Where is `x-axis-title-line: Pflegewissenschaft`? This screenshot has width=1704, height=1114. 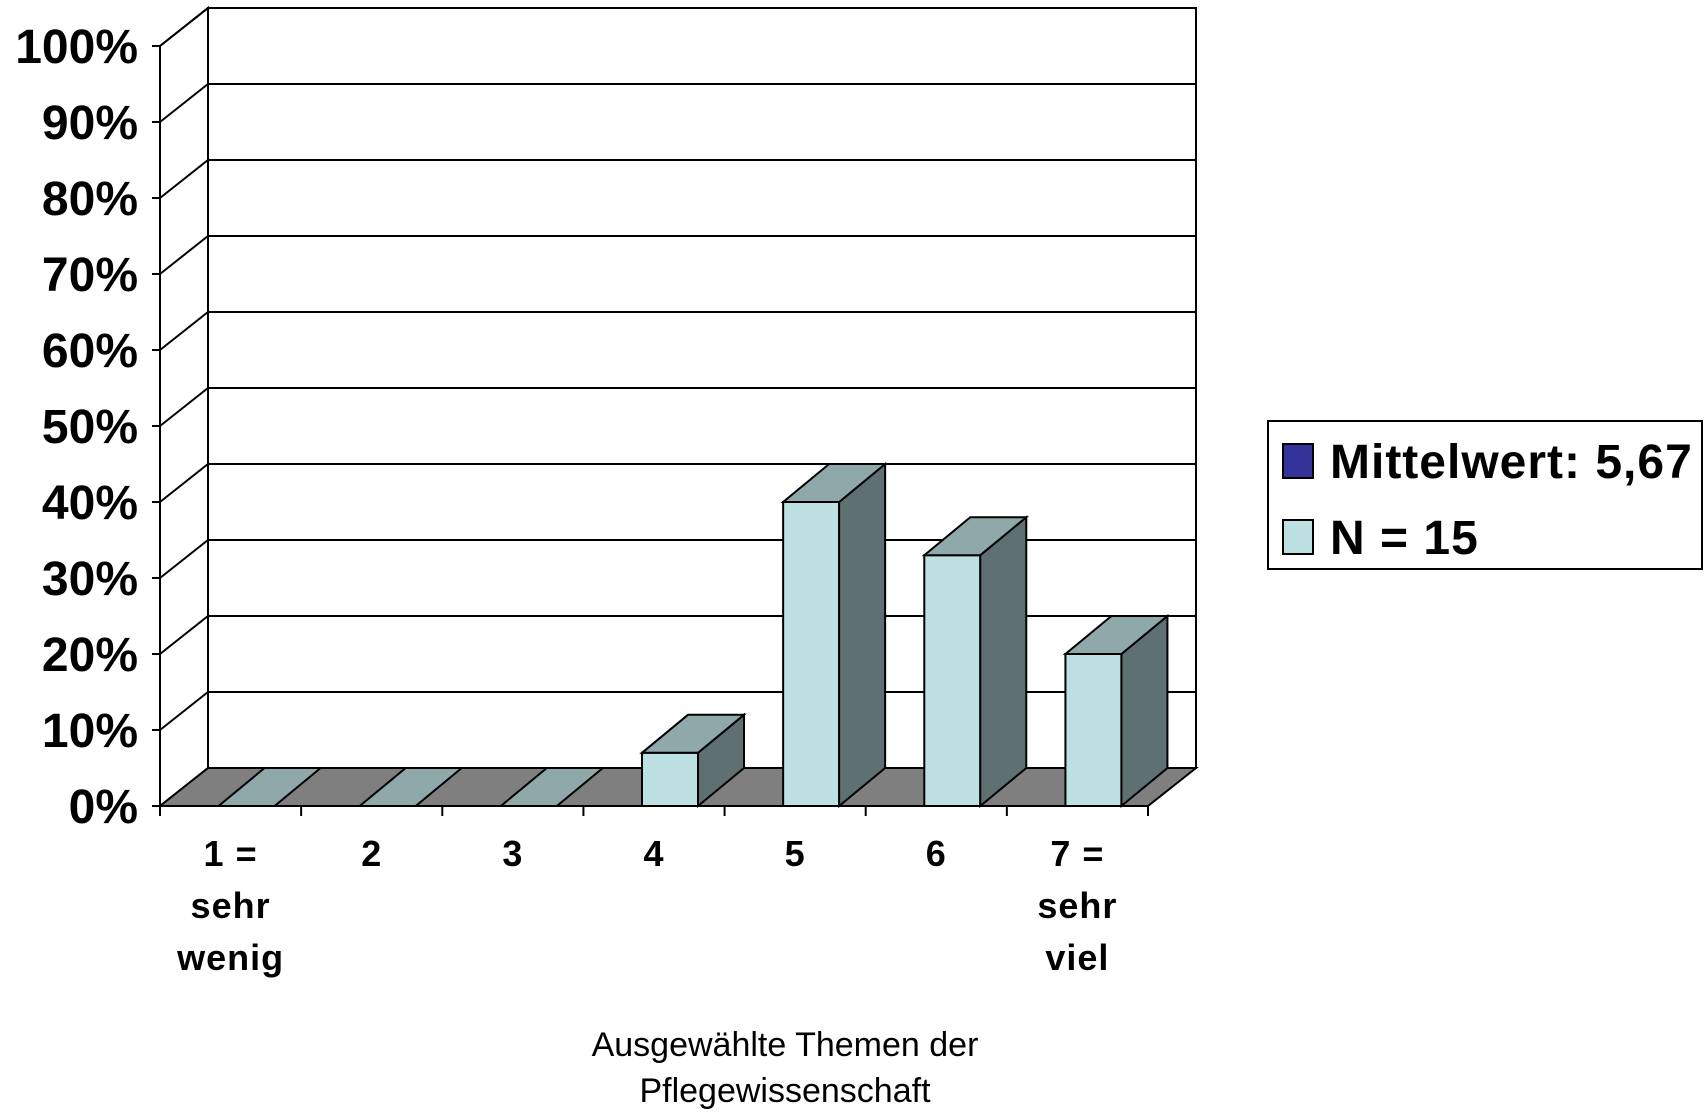
x-axis-title-line: Pflegewissenschaft is located at coordinates (785, 1090).